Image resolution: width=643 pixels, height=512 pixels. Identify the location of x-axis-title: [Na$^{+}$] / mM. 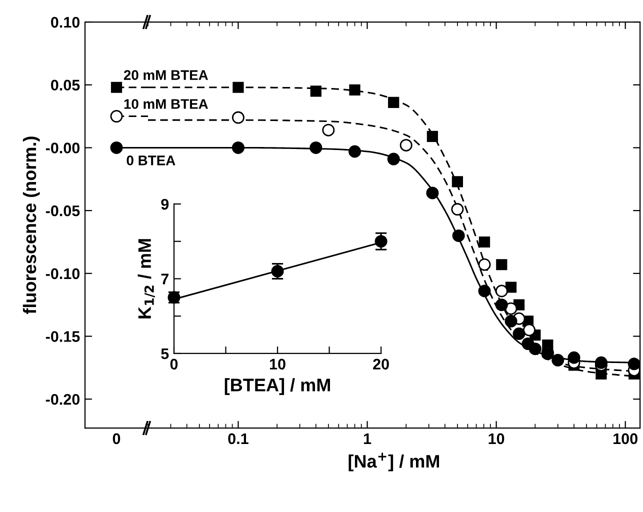
(394, 462).